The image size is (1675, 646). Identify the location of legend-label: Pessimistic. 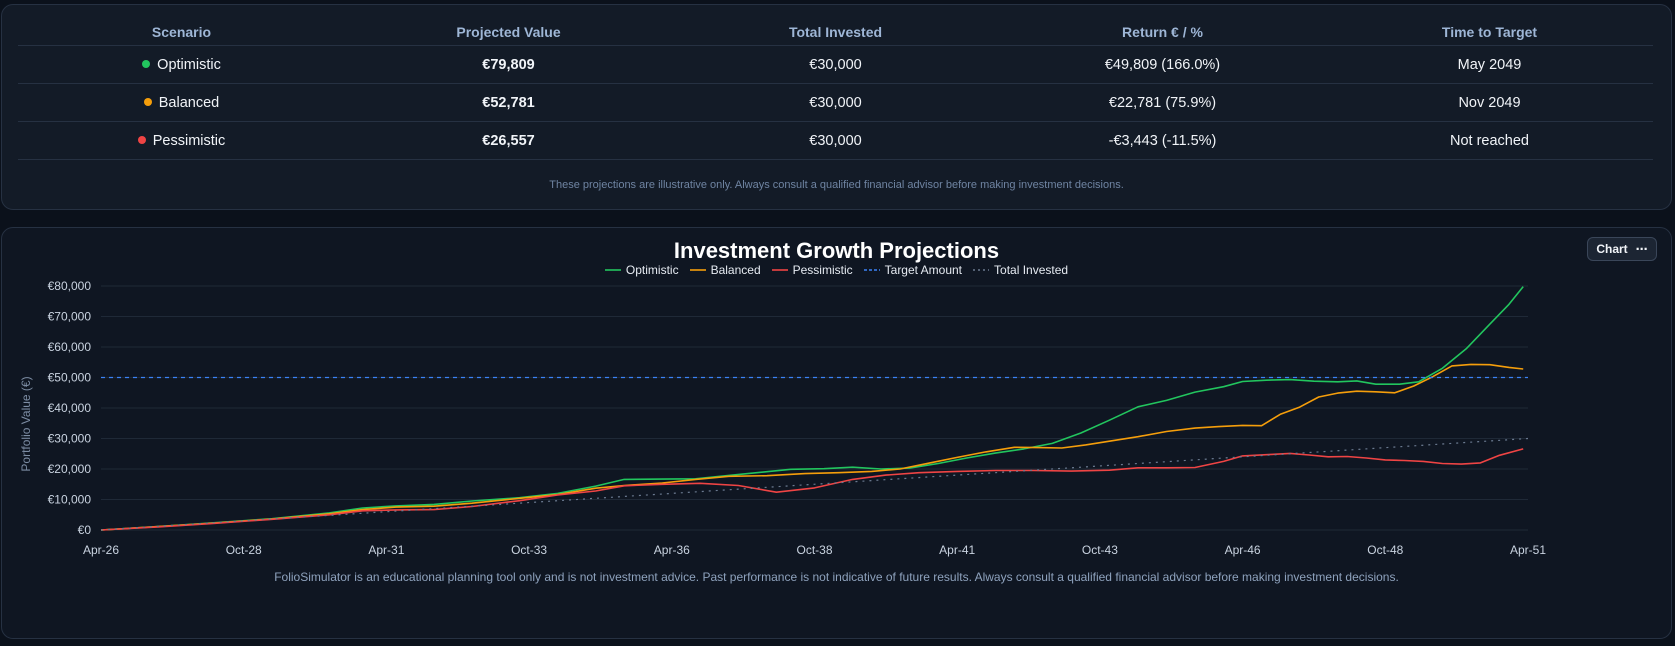
(822, 270).